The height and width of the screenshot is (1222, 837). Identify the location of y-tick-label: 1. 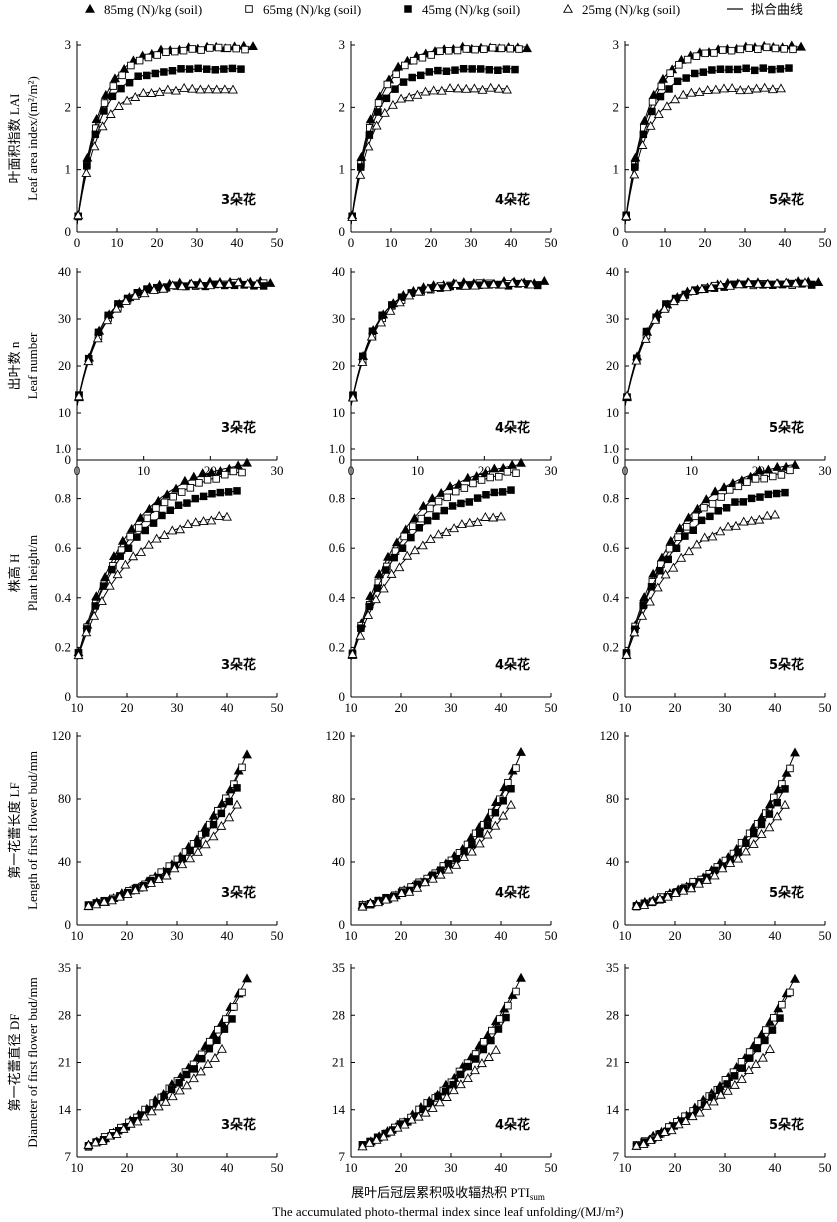
(68, 169).